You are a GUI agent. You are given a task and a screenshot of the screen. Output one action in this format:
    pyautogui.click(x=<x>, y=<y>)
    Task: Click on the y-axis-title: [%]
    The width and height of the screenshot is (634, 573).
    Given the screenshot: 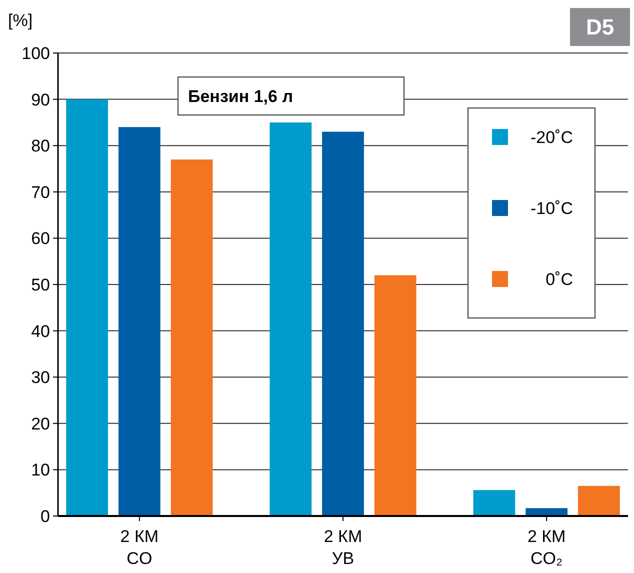 What is the action you would take?
    pyautogui.click(x=20, y=20)
    